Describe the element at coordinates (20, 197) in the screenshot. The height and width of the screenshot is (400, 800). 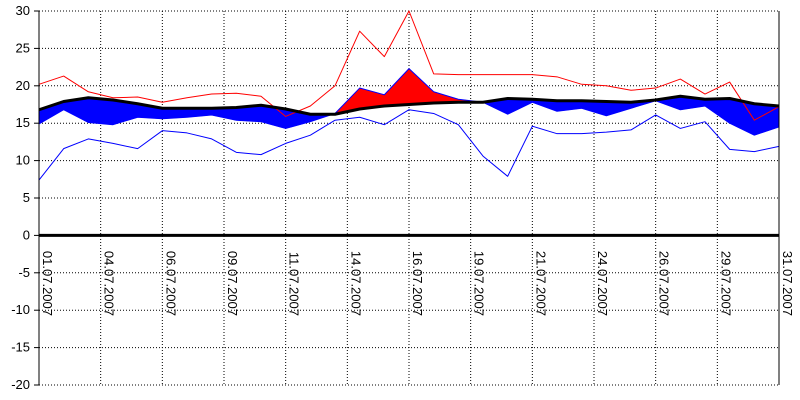
I see `y-tick-labels: 30 25 20 15 10 5 0 -5 -10 -15 -20` at that location.